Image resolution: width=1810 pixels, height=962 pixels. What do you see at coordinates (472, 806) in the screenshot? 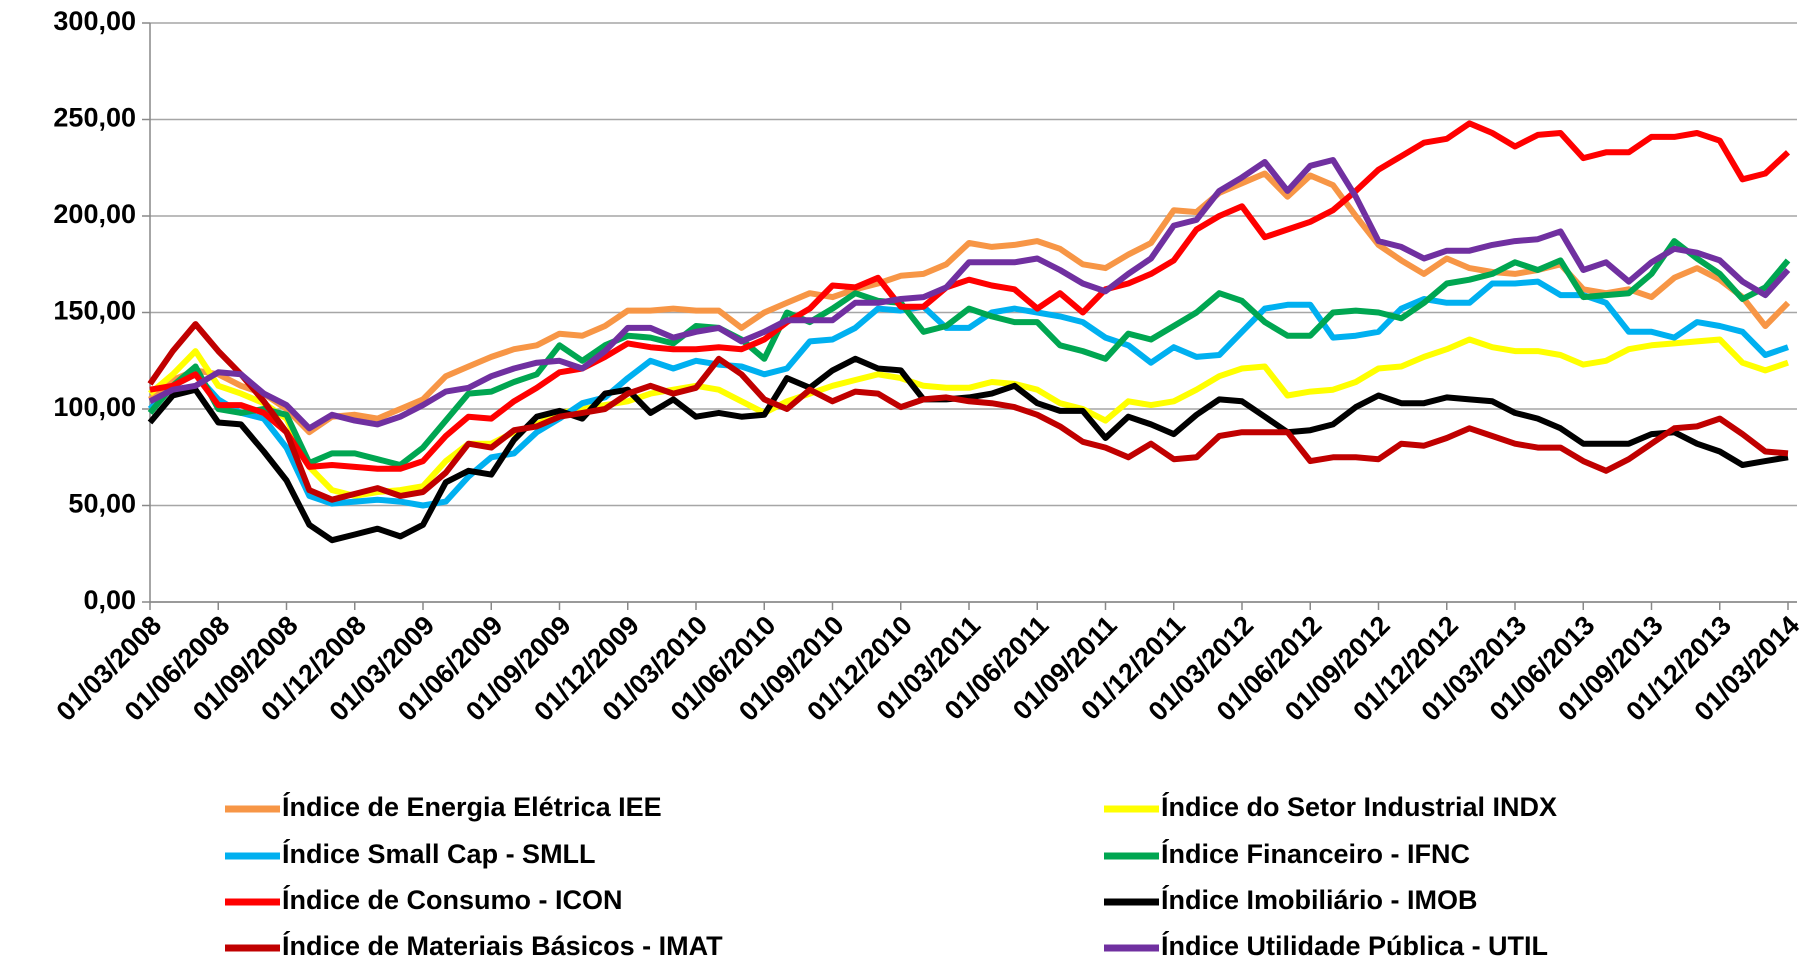
I see `legend-label: Índice de Energia Elétrica IEE` at bounding box center [472, 806].